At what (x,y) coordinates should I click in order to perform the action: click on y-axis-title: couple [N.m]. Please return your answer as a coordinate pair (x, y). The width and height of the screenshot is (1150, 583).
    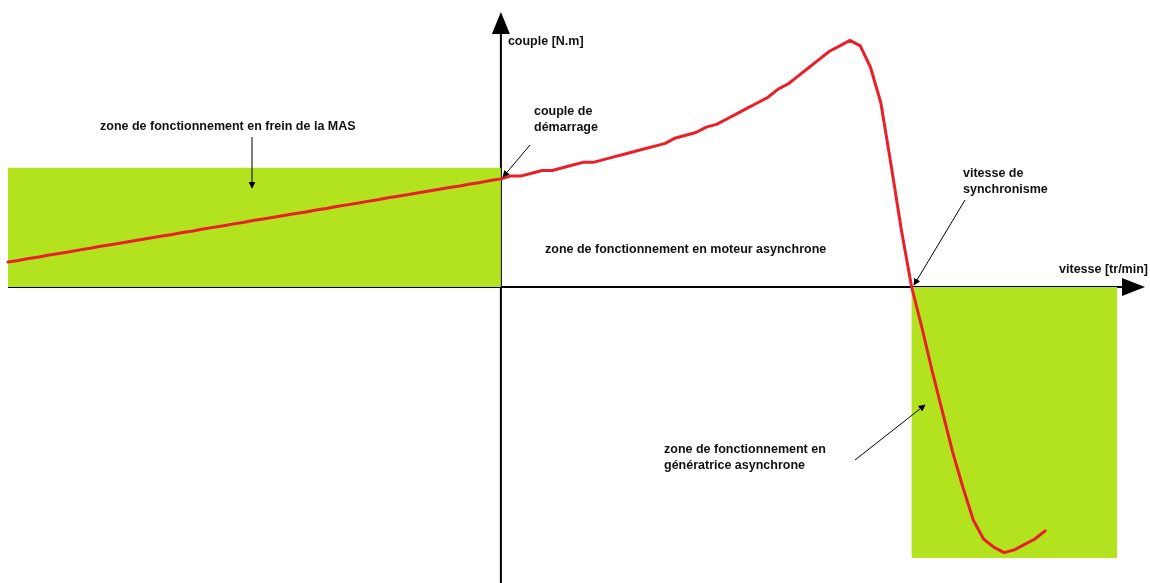
    Looking at the image, I should click on (545, 41).